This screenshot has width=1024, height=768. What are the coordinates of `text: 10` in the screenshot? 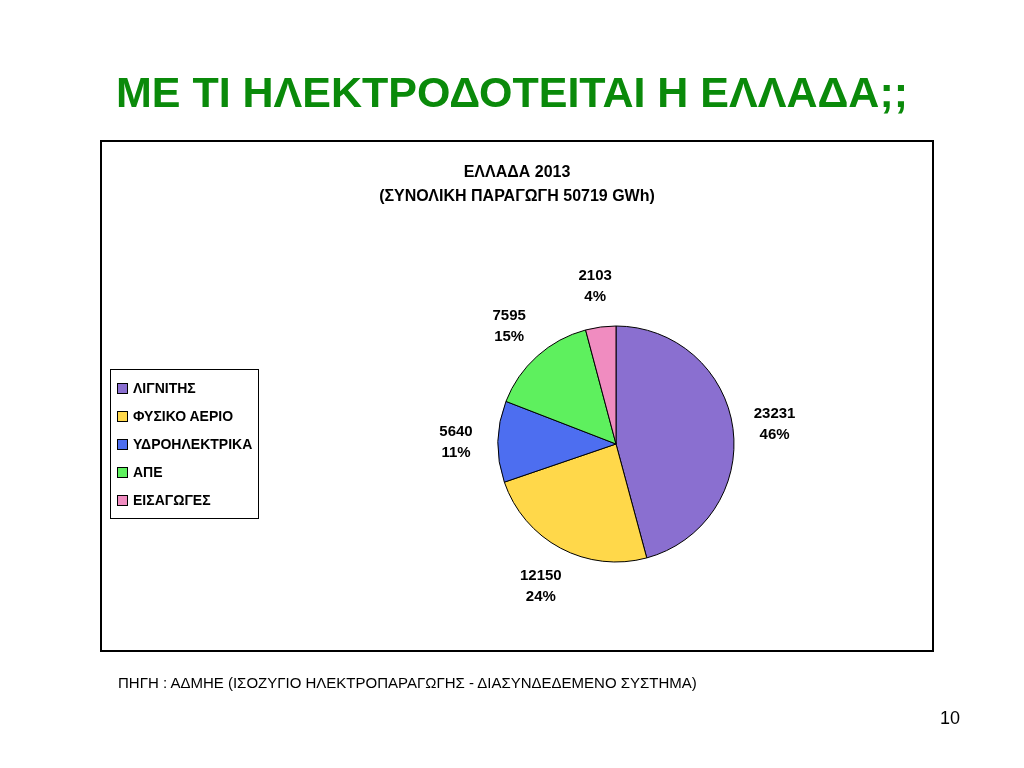 It's located at (950, 718).